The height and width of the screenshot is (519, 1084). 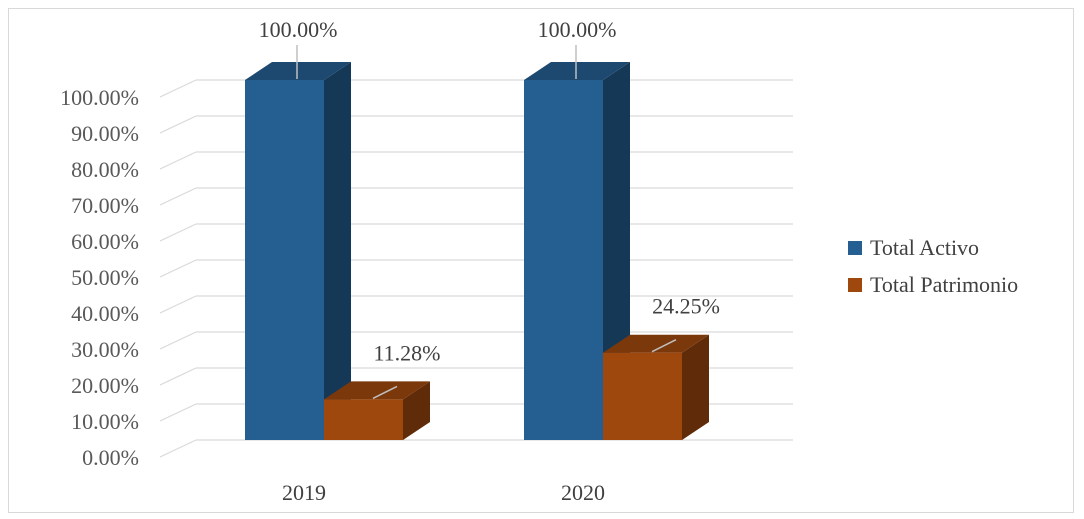 I want to click on y-tick-label: 10.00%, so click(x=105, y=421).